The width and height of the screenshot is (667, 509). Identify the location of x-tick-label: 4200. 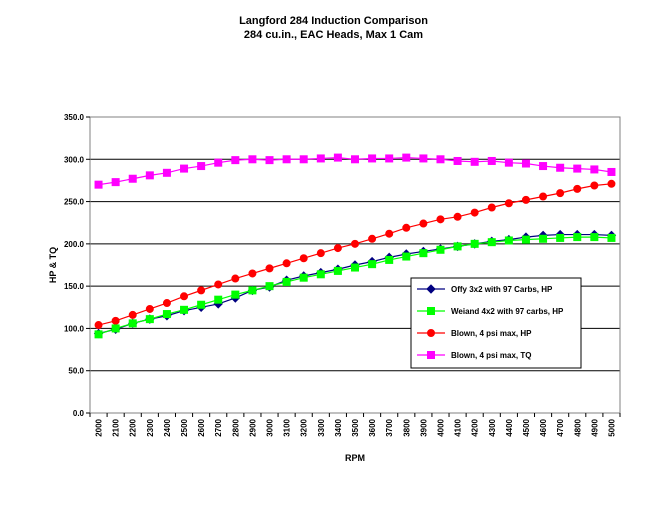
(475, 427).